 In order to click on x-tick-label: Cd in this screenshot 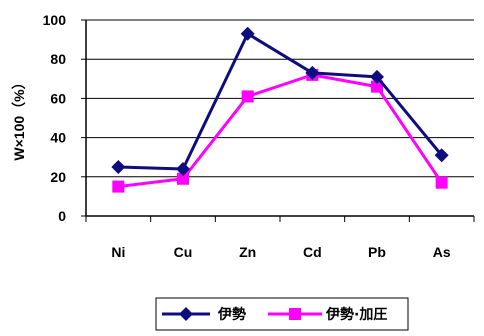, I will do `click(312, 252)`.